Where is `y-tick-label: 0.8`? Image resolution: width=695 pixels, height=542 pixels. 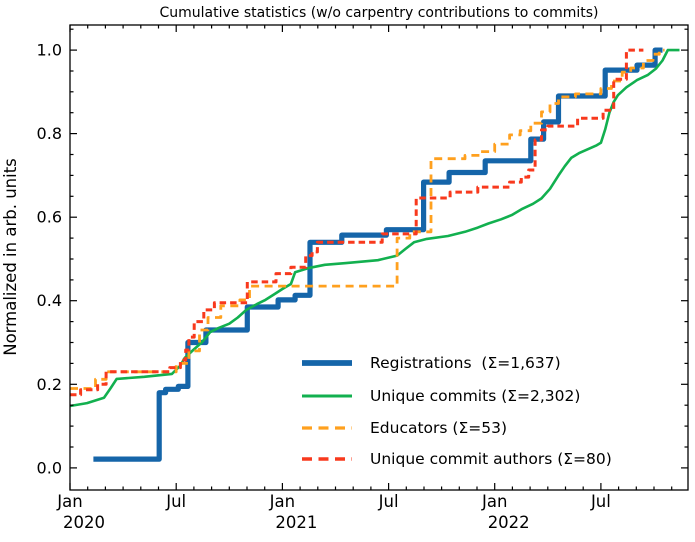 y-tick-label: 0.8 is located at coordinates (49, 133).